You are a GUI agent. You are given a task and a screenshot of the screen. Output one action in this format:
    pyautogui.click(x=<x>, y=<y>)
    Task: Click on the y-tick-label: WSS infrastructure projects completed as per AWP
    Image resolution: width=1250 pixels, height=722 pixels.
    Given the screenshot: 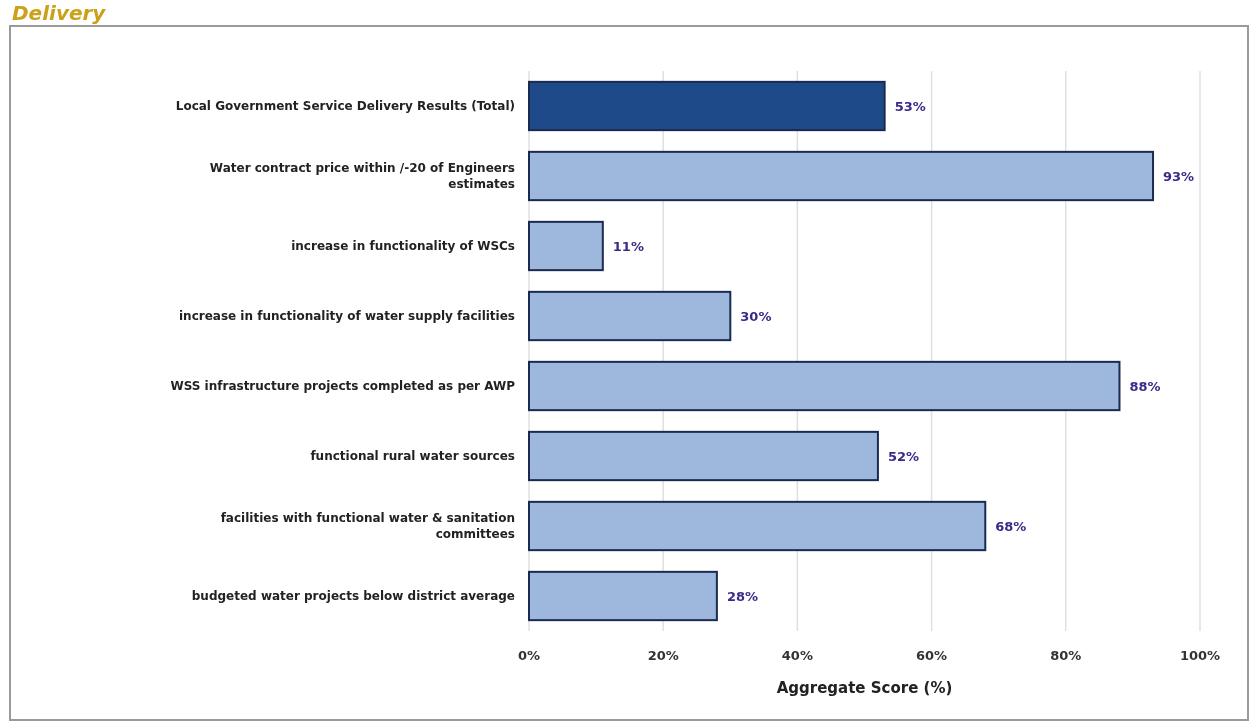 What is the action you would take?
    pyautogui.click(x=343, y=386)
    